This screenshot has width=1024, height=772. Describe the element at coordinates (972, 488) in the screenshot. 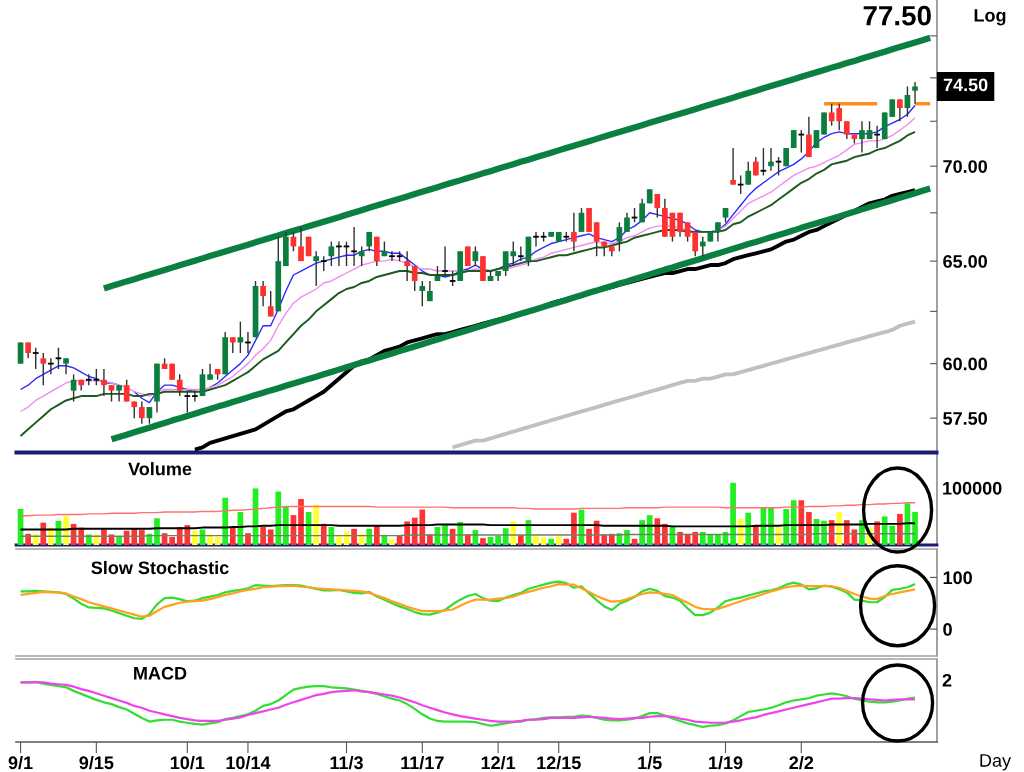

I see `text: 100000` at that location.